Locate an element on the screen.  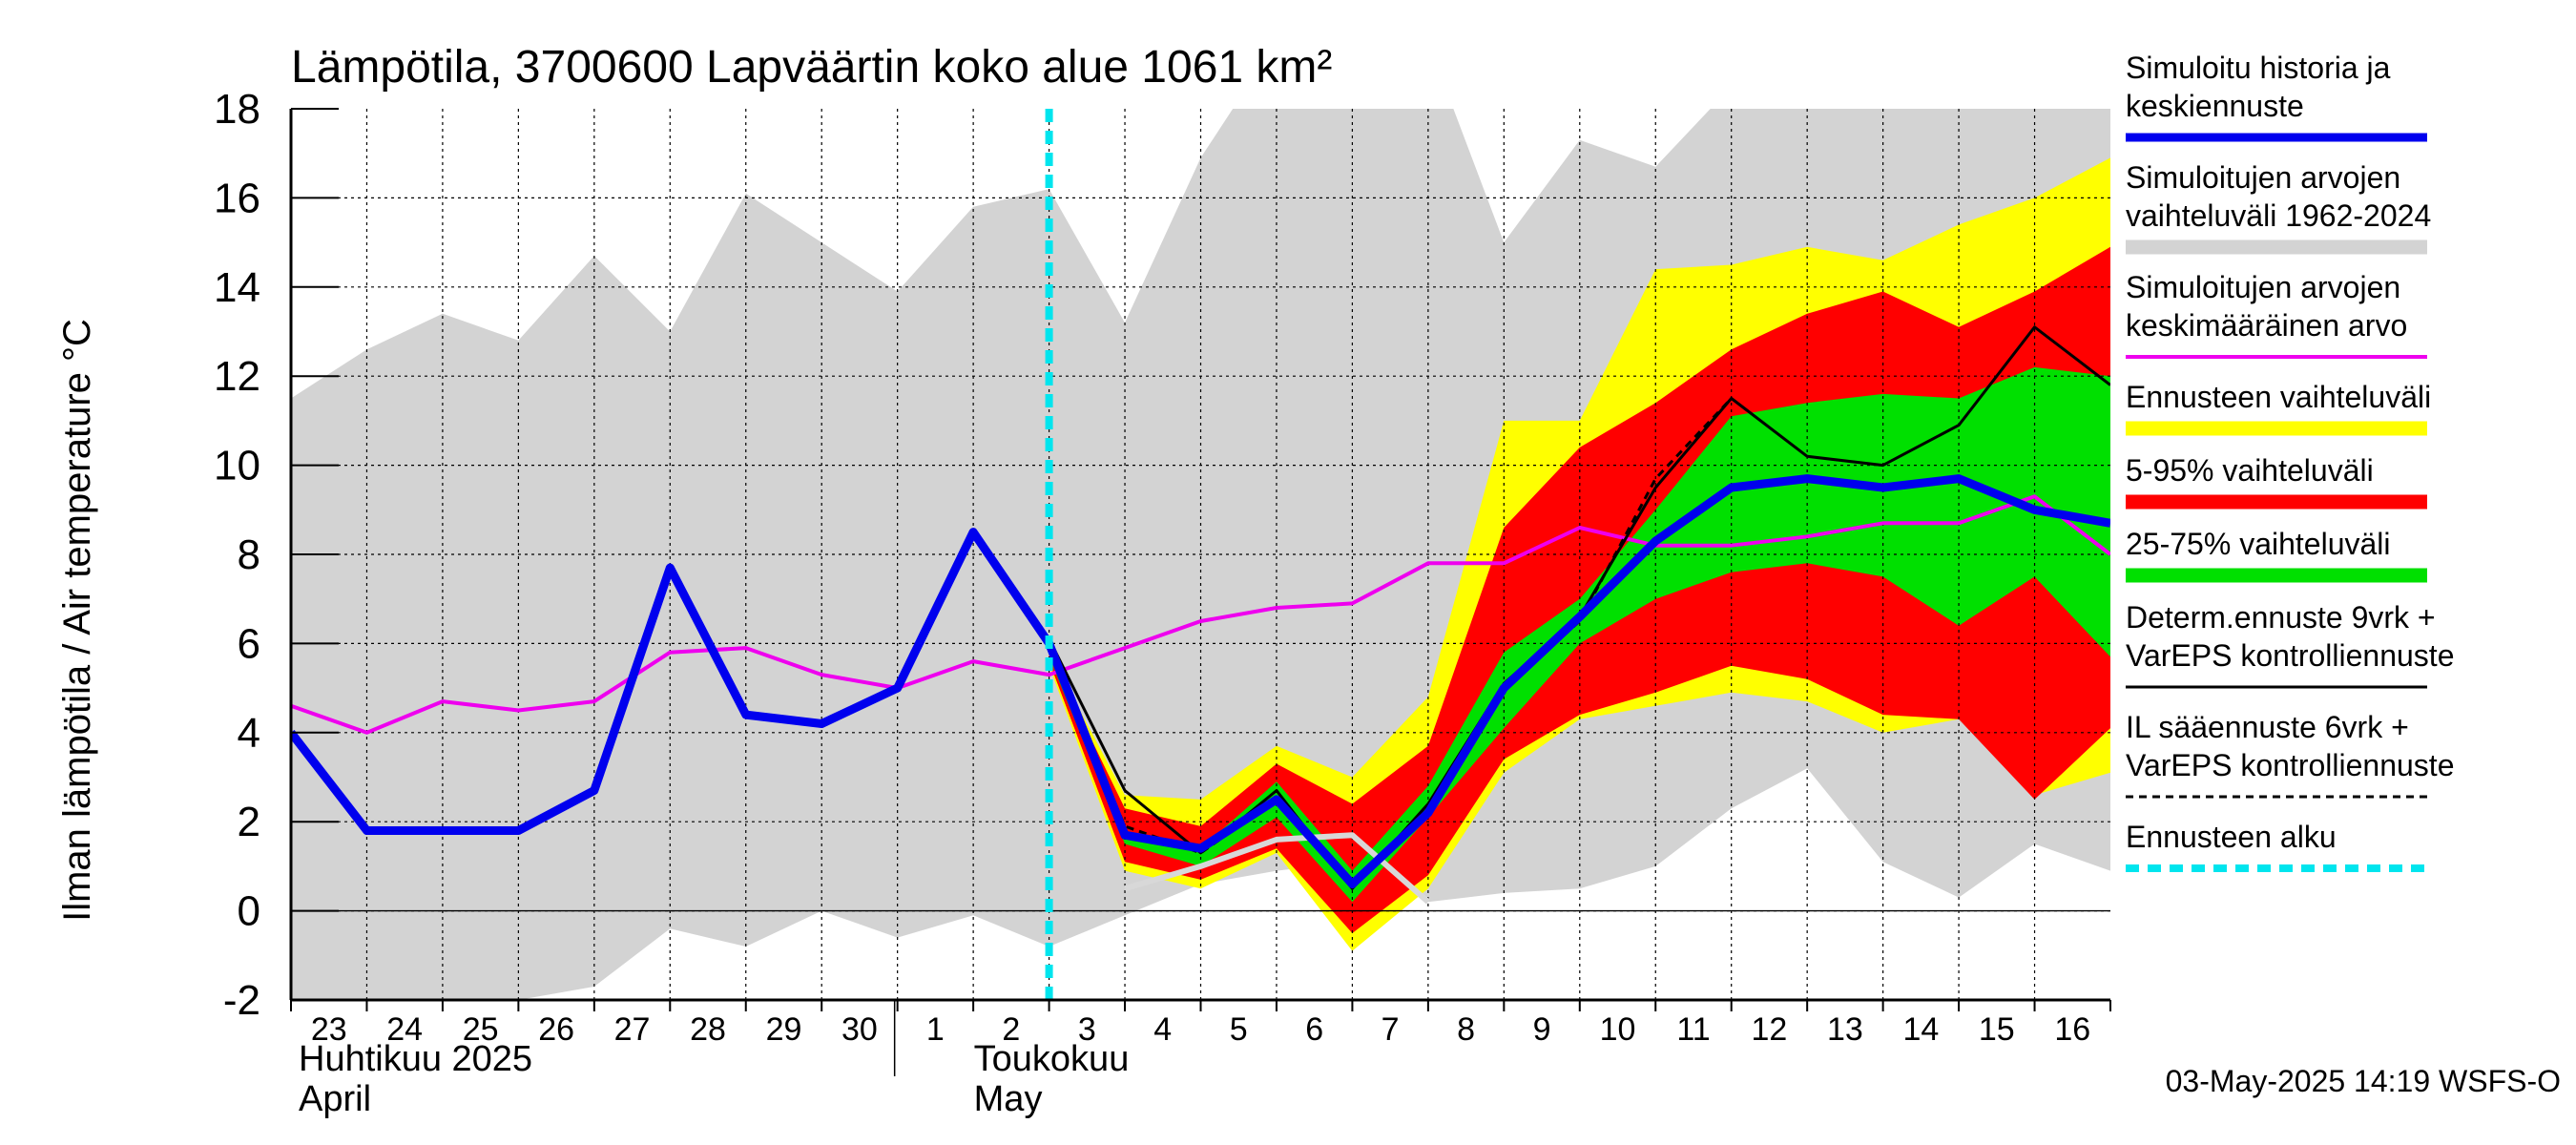
month-label-fi: Toukokuu is located at coordinates (1052, 1059).